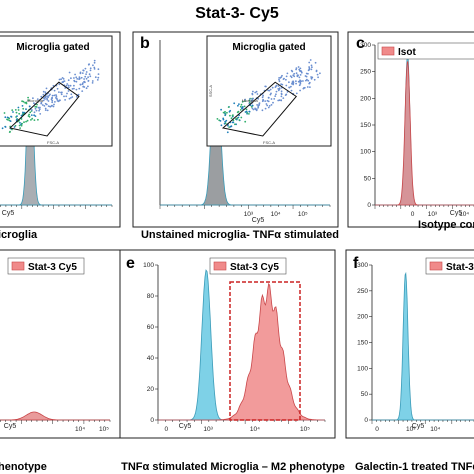  What do you see at coordinates (425, 51) in the screenshot?
I see `legend-box` at bounding box center [425, 51].